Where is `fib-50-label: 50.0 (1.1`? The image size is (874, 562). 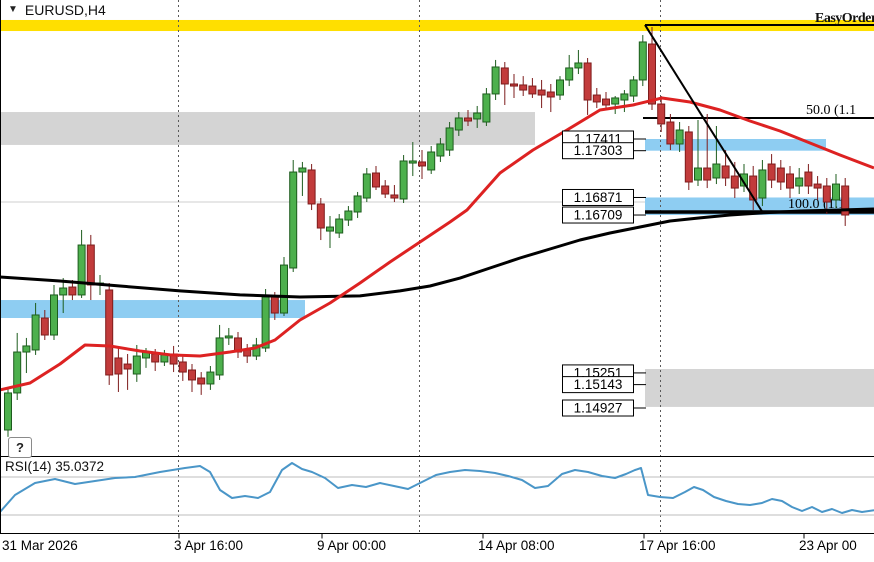 fib-50-label: 50.0 (1.1 is located at coordinates (831, 110).